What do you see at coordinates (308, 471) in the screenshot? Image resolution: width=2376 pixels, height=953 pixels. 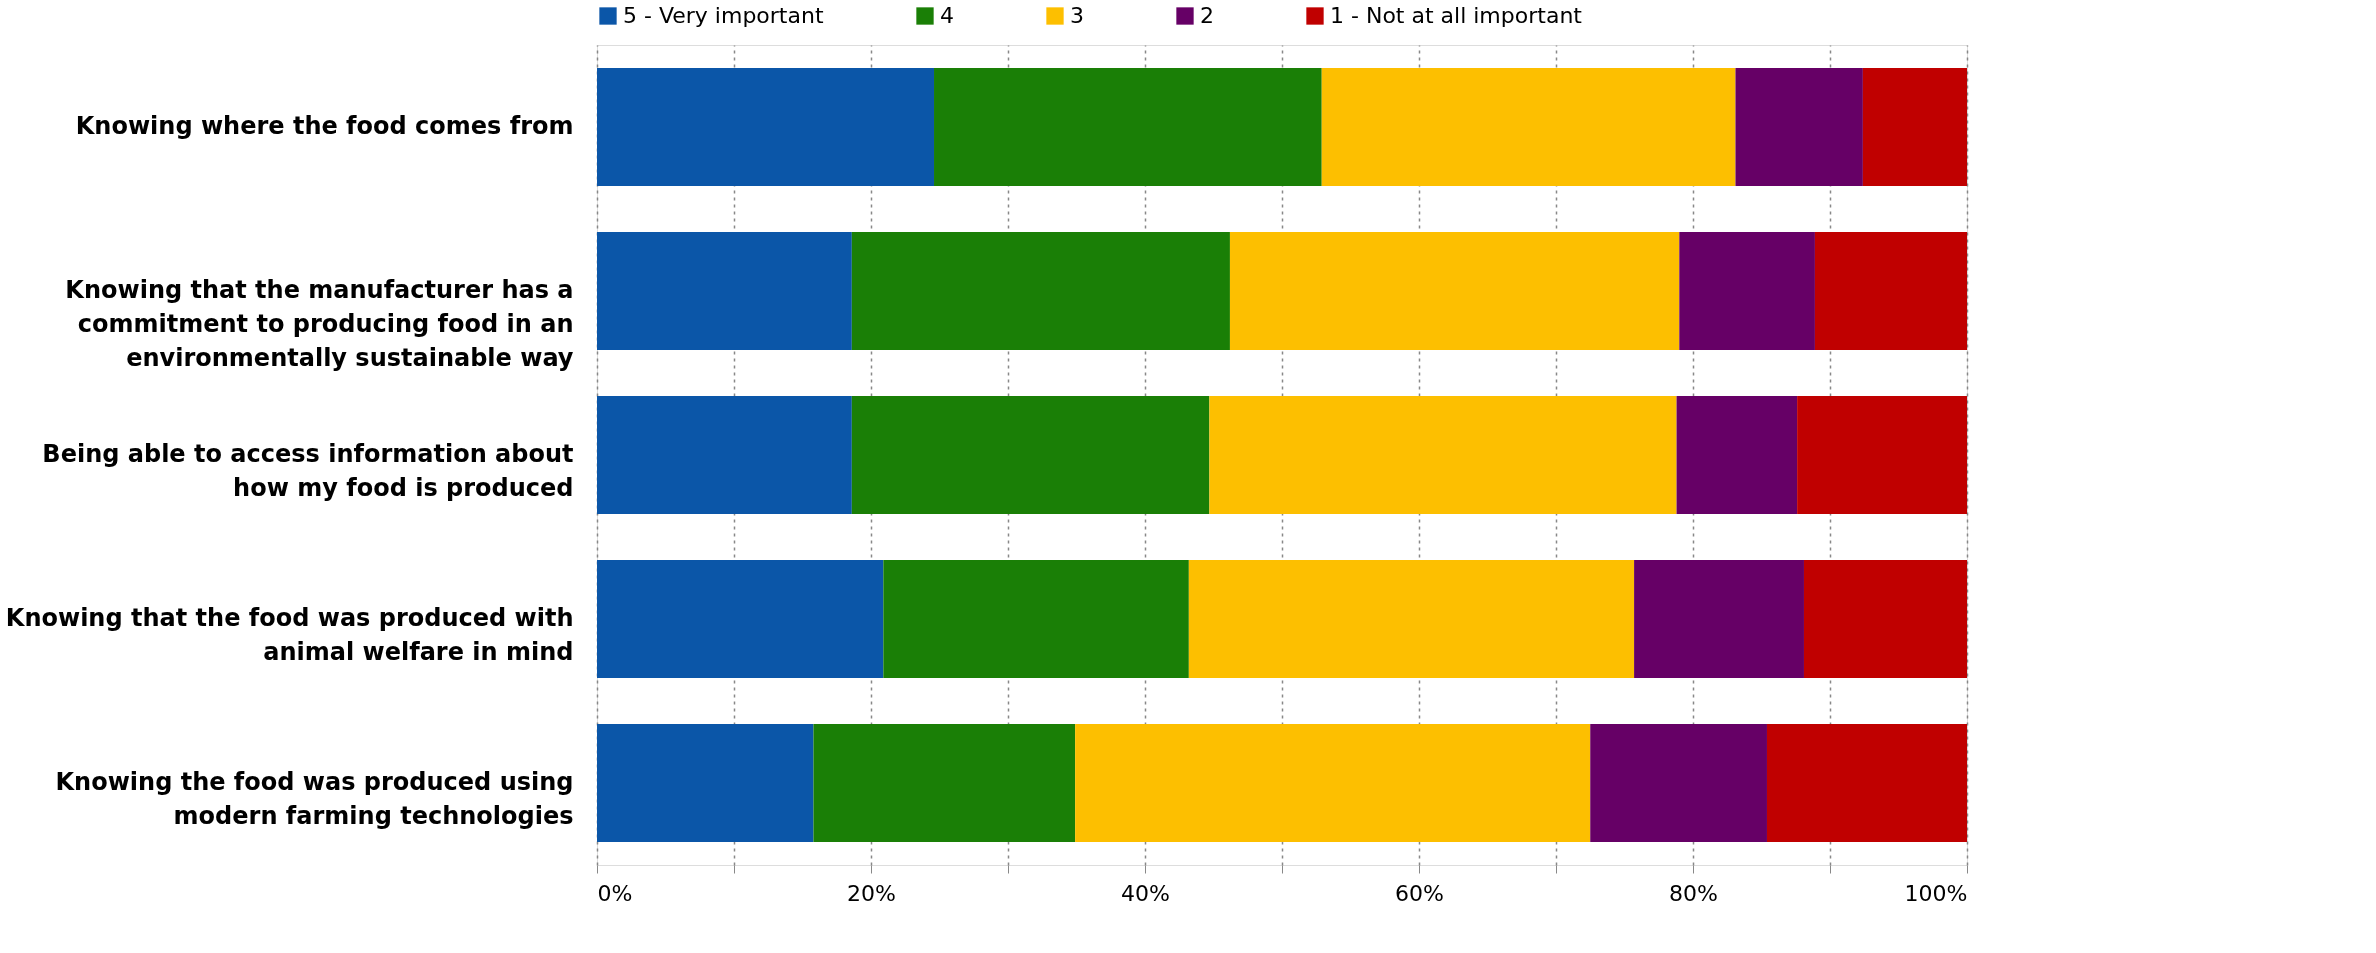 I see `y-tick-label: Being able to access information about how my food is produced` at bounding box center [308, 471].